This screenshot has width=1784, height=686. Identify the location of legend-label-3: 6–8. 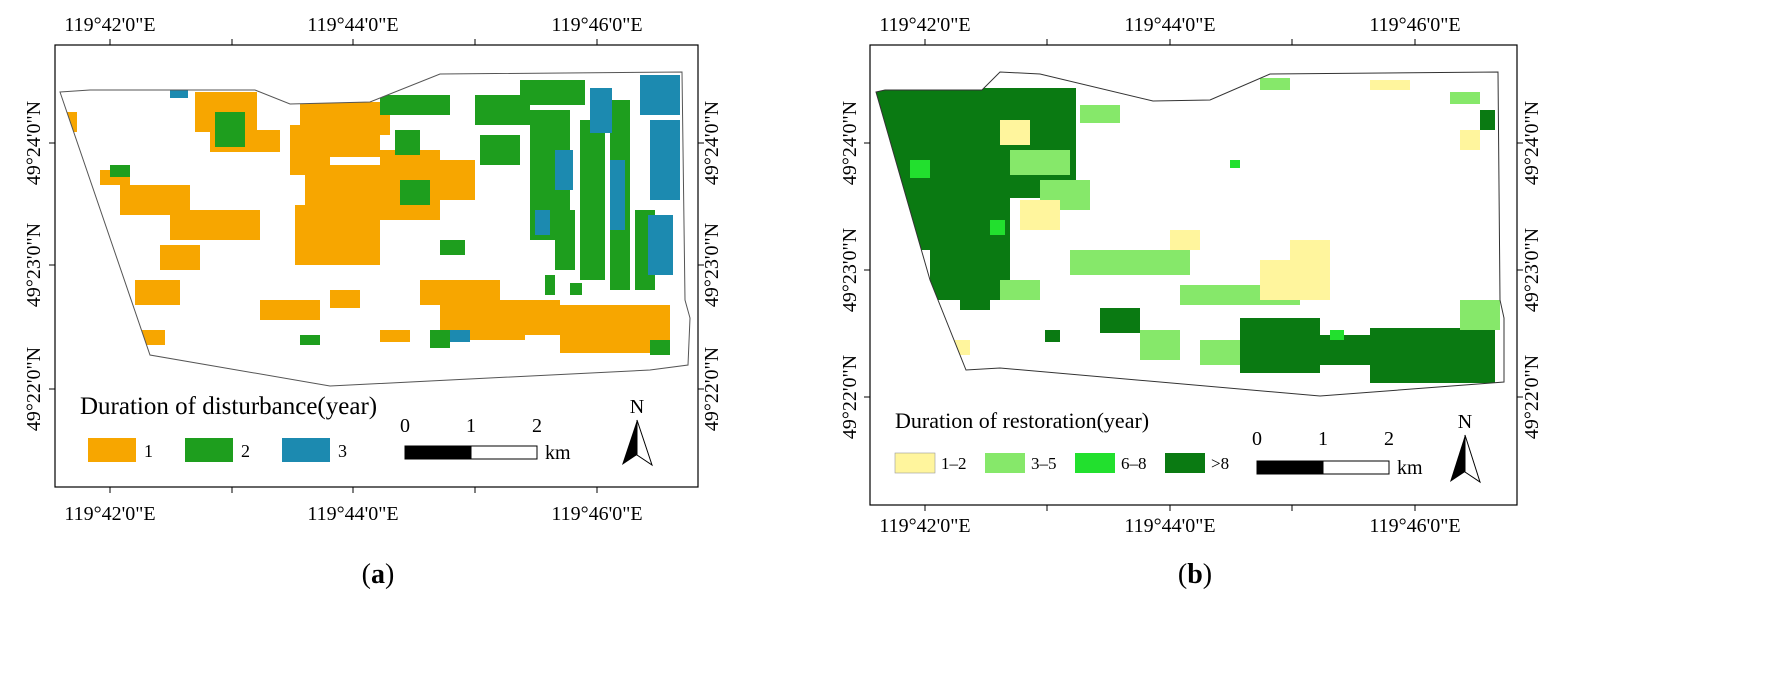
(1134, 463).